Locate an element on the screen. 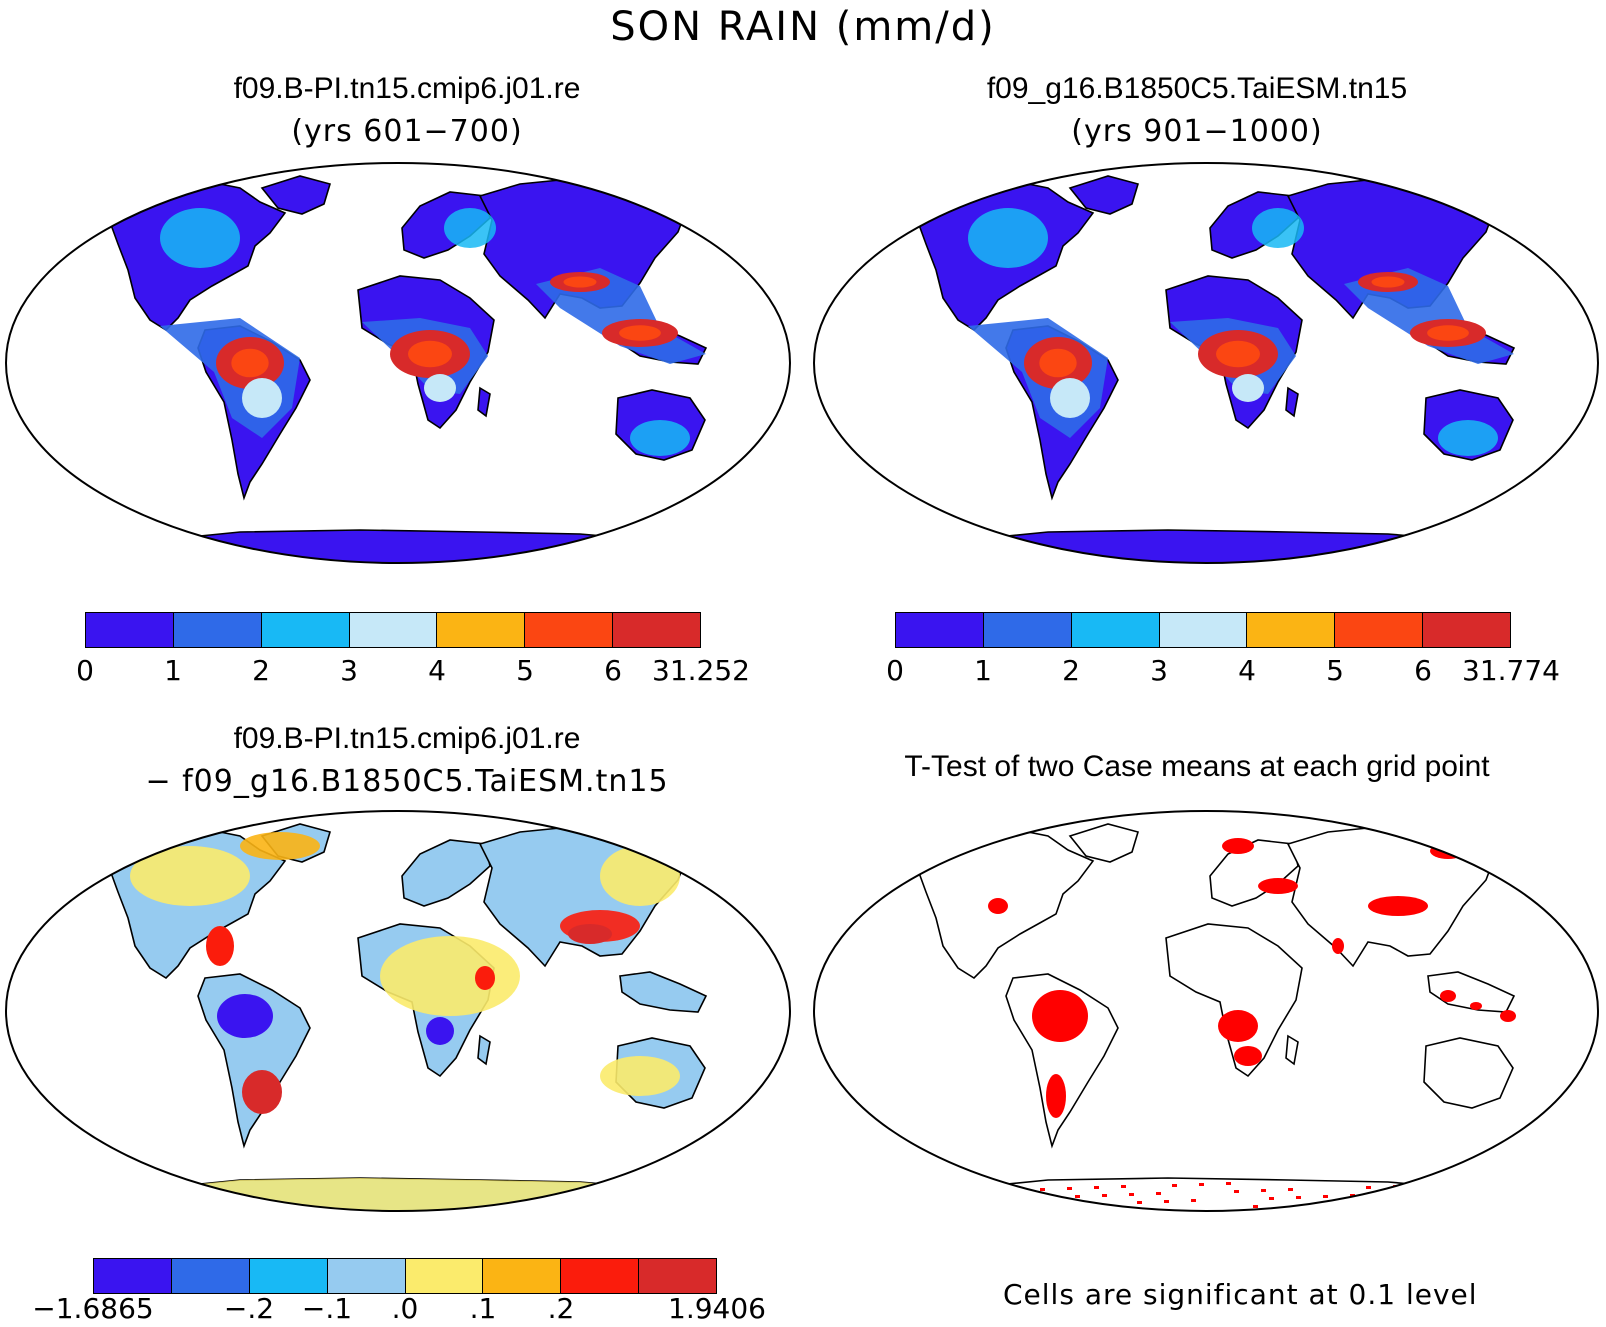 The height and width of the screenshot is (1327, 1606). land-europe is located at coordinates (446, 873).